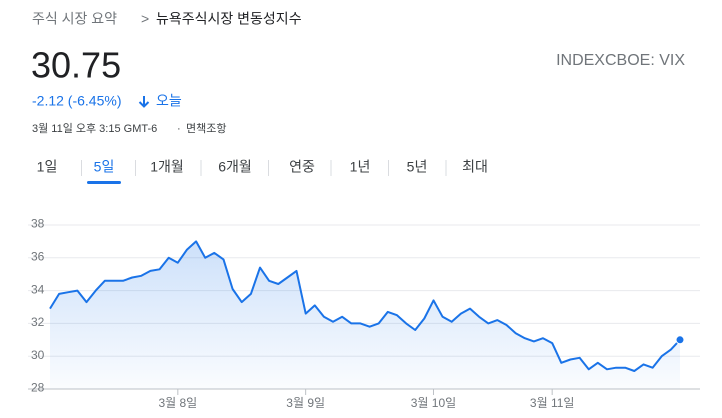 This screenshot has width=722, height=418. What do you see at coordinates (235, 167) in the screenshot?
I see `tab: 6개월` at bounding box center [235, 167].